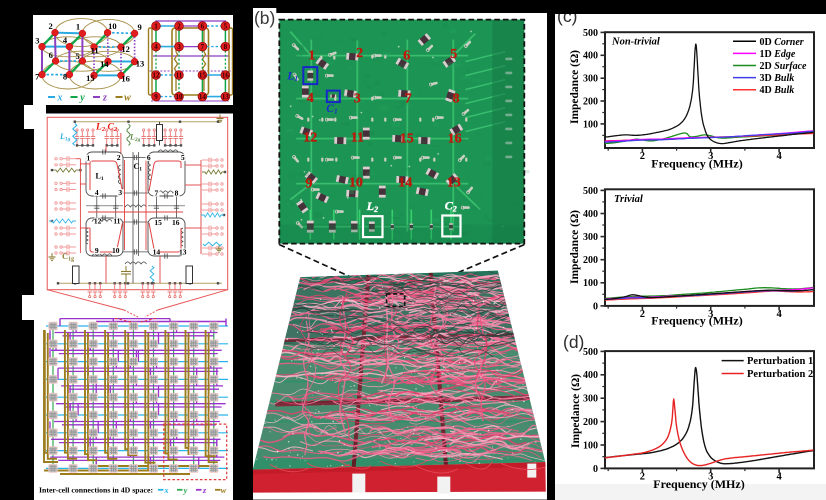 The height and width of the screenshot is (500, 826). I want to click on svg-text: 2D Surface, so click(784, 66).